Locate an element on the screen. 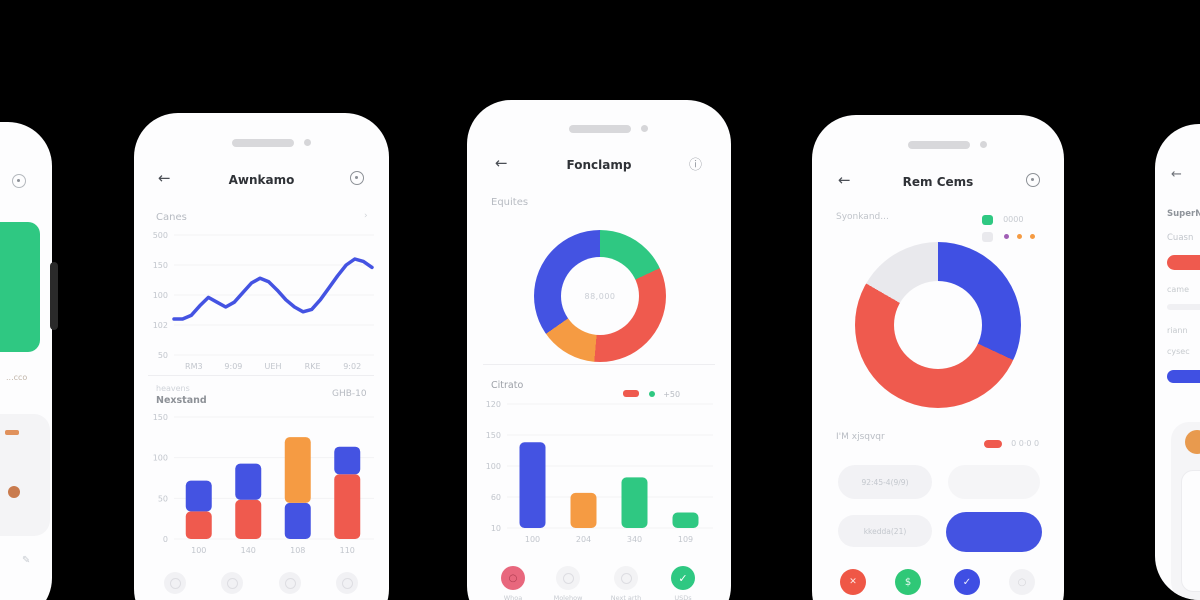 The height and width of the screenshot is (600, 1200). donut-hole is located at coordinates (938, 325).